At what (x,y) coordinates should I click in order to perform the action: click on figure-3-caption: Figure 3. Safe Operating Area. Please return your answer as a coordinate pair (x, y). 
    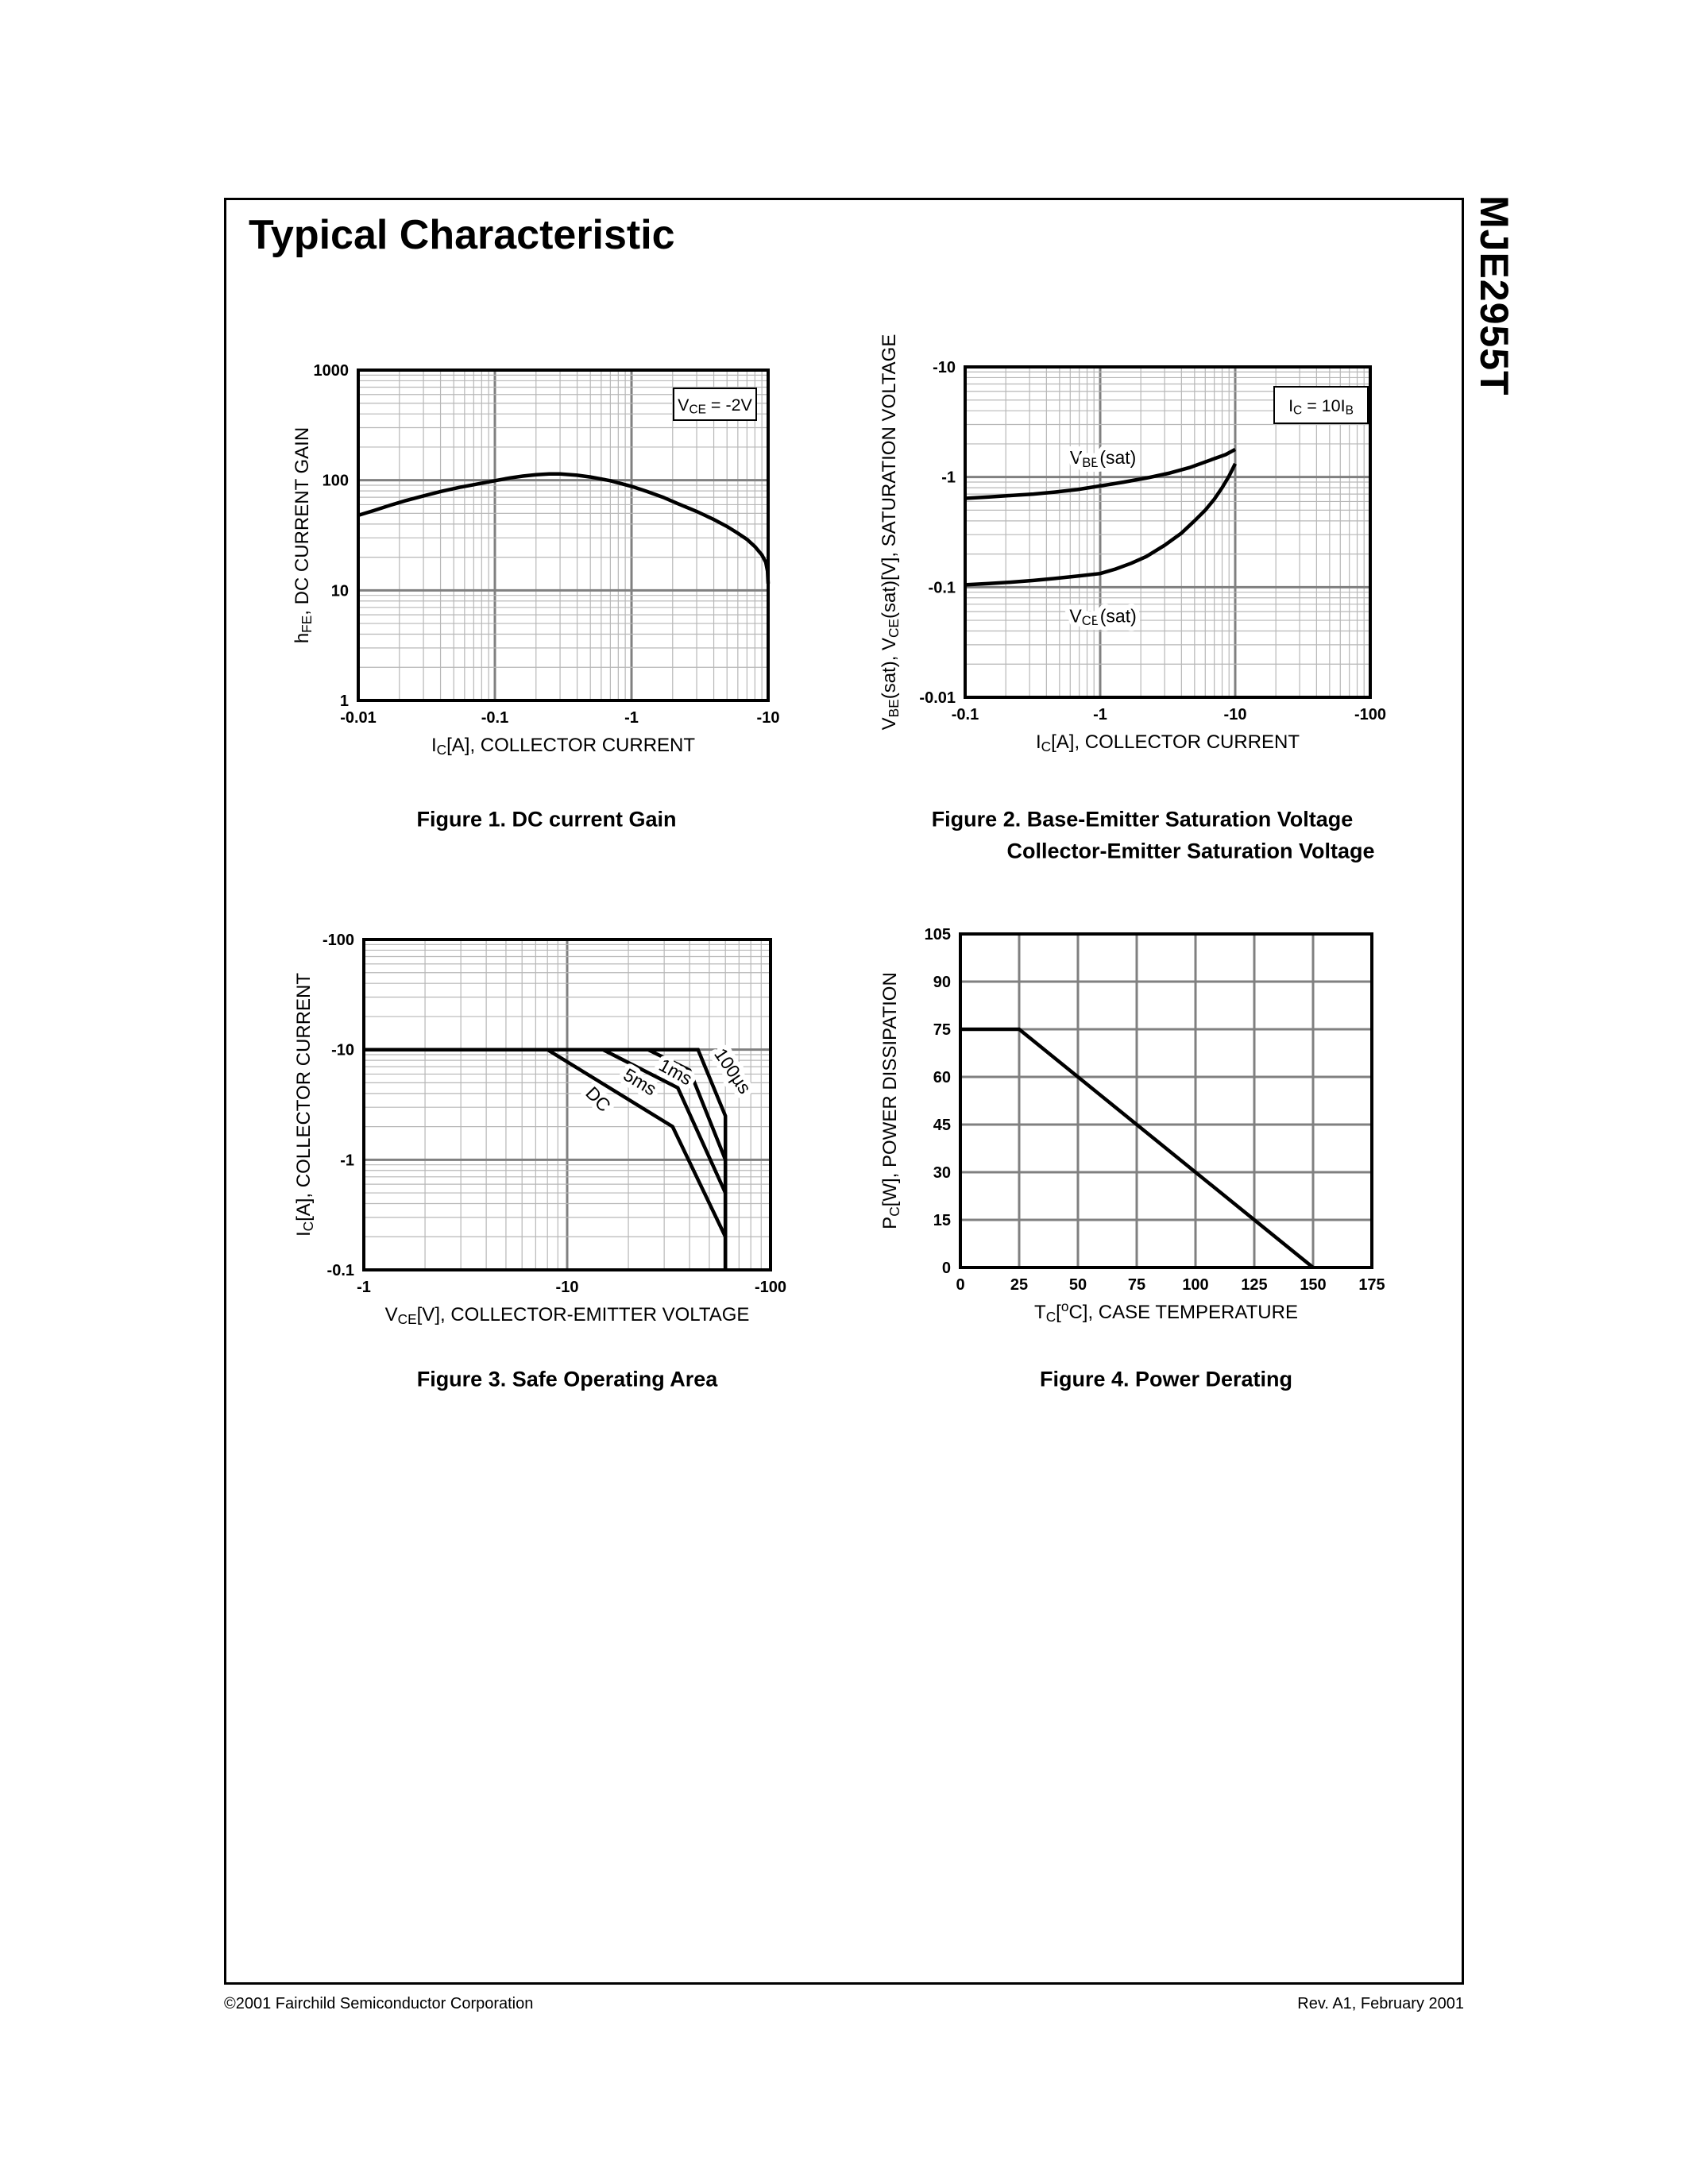
    Looking at the image, I should click on (567, 1379).